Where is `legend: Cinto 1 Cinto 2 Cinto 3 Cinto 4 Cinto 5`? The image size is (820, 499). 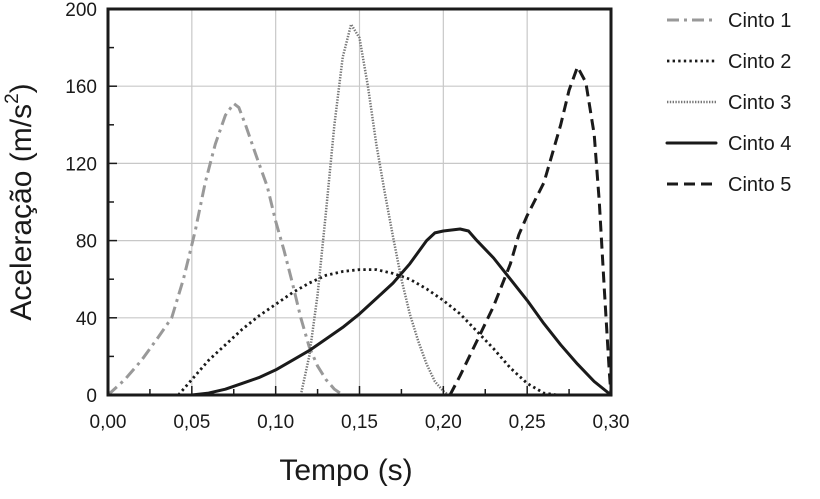 legend: Cinto 1 Cinto 2 Cinto 3 Cinto 4 Cinto 5 is located at coordinates (728, 103).